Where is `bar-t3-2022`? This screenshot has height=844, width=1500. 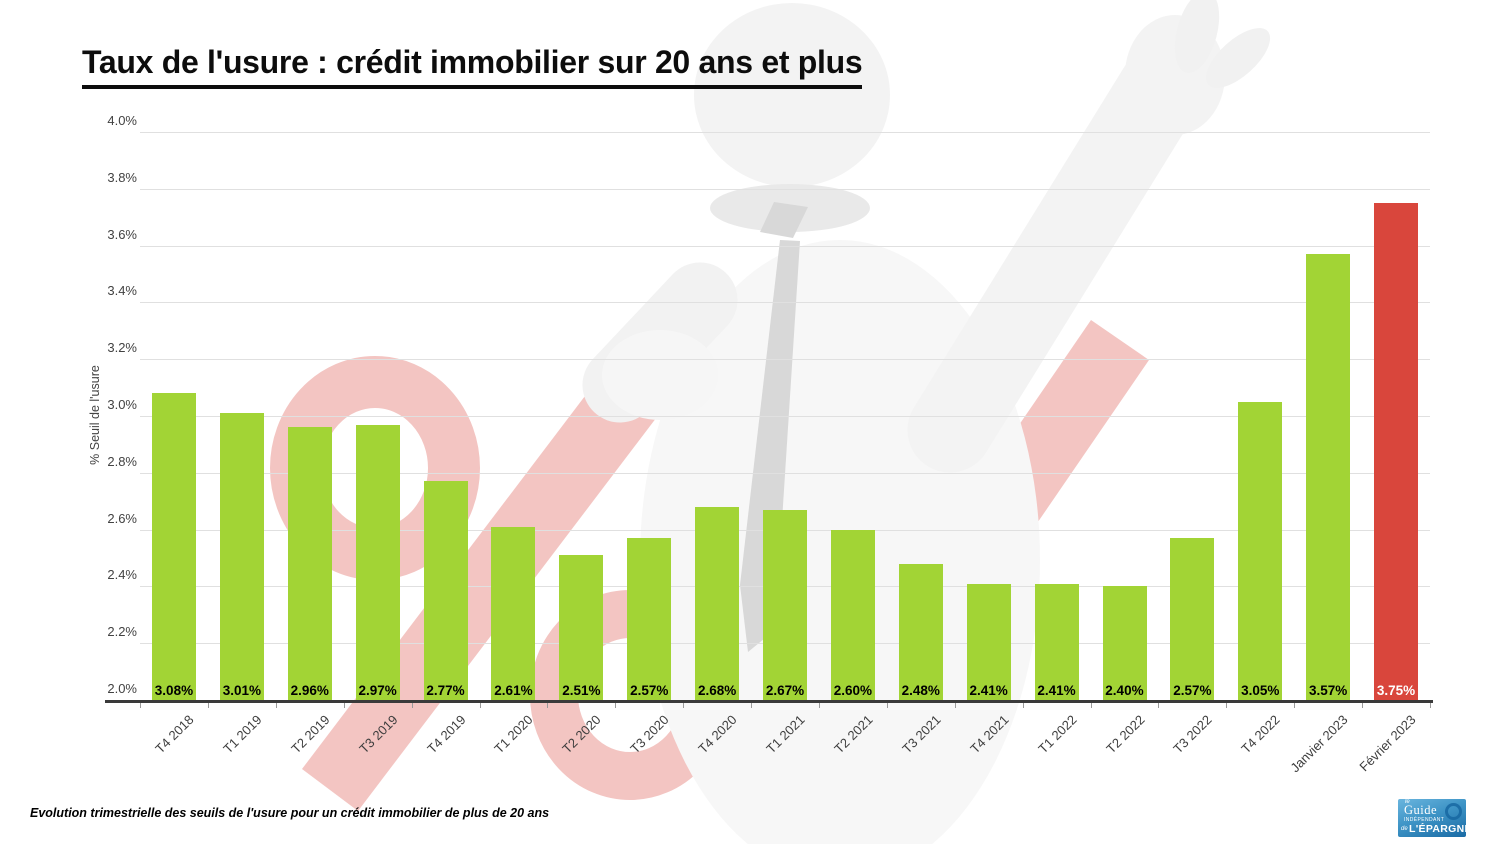
bar-t3-2022 is located at coordinates (1192, 619).